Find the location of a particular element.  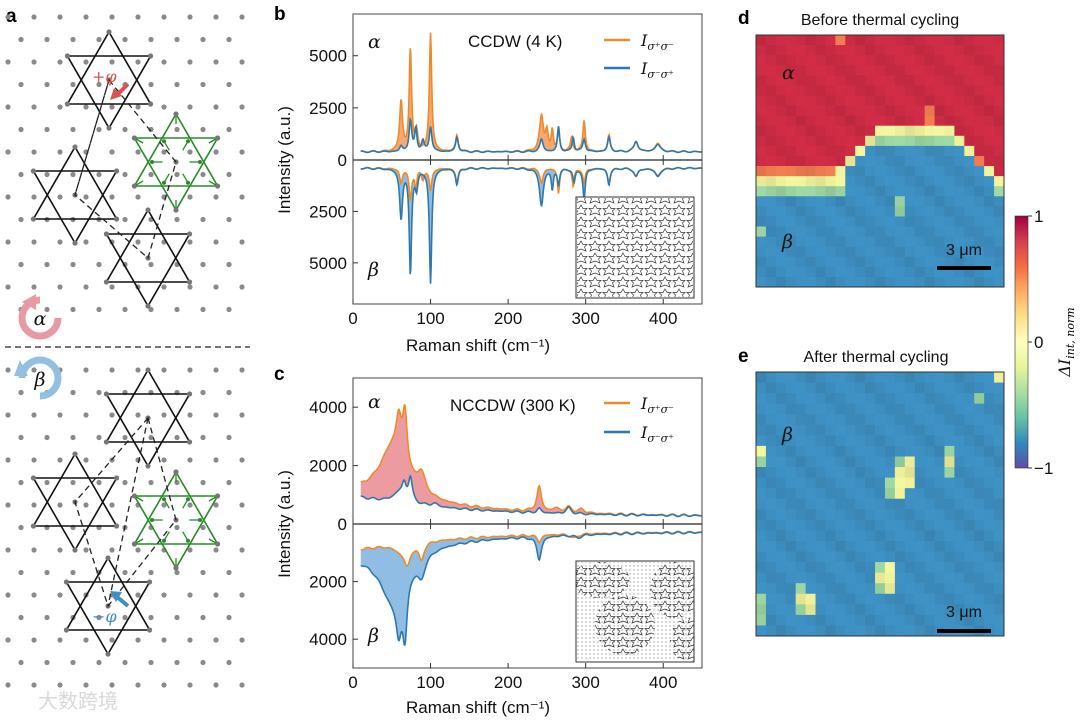

x-tick-label: 100 is located at coordinates (430, 318).